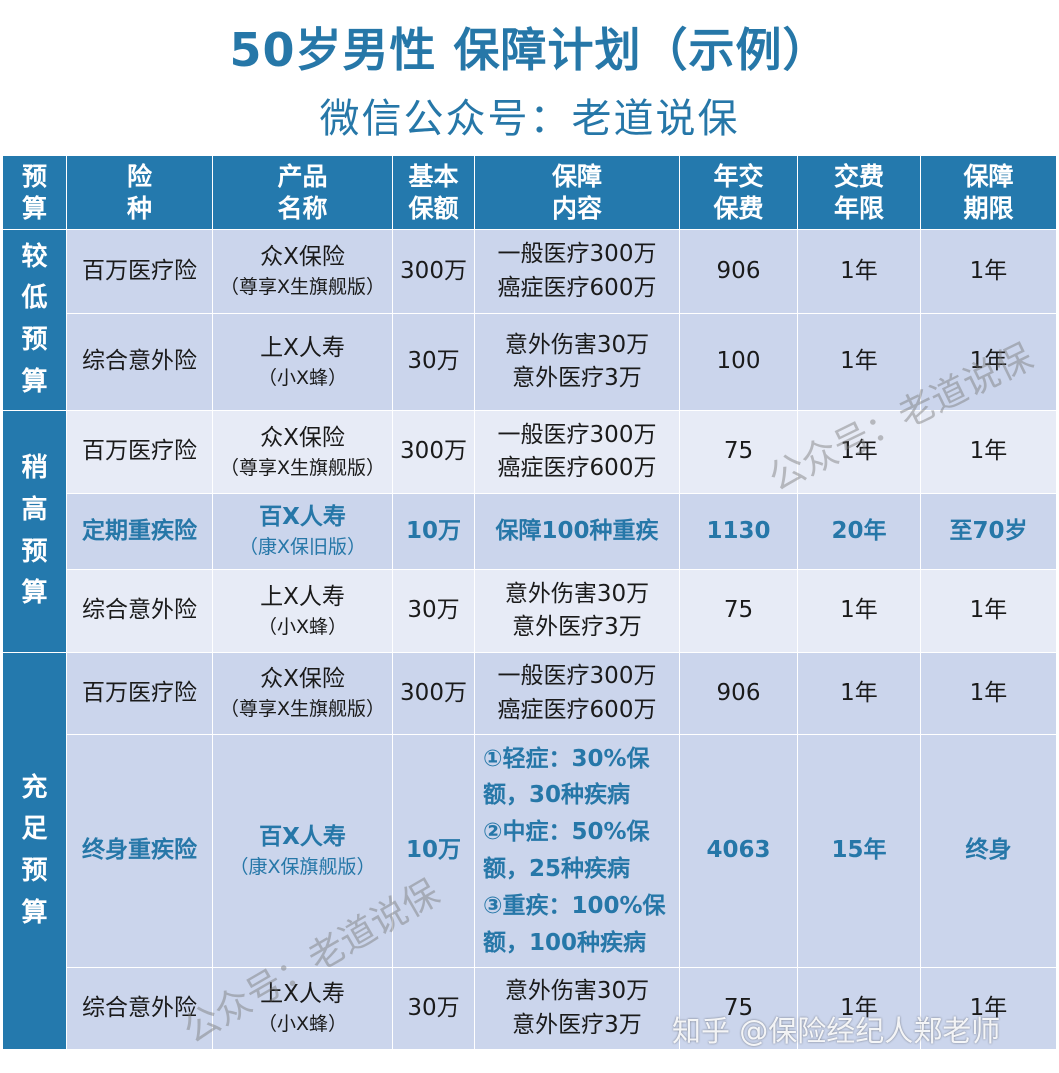 This screenshot has height=1073, width=1059. I want to click on pay-term: 15年, so click(859, 851).